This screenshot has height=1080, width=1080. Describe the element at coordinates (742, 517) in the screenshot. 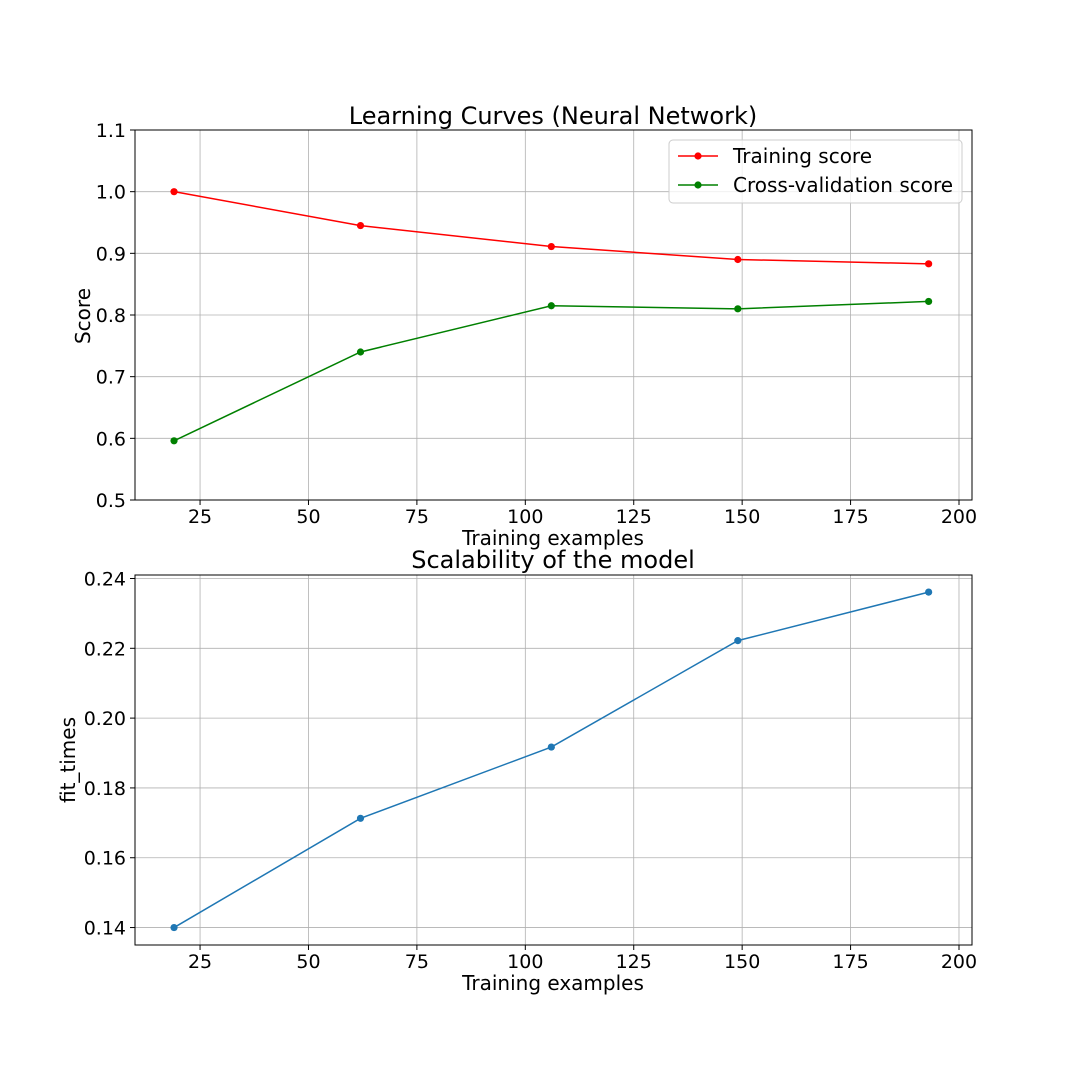

I see `learning-curves-x-tick-label: 150` at that location.